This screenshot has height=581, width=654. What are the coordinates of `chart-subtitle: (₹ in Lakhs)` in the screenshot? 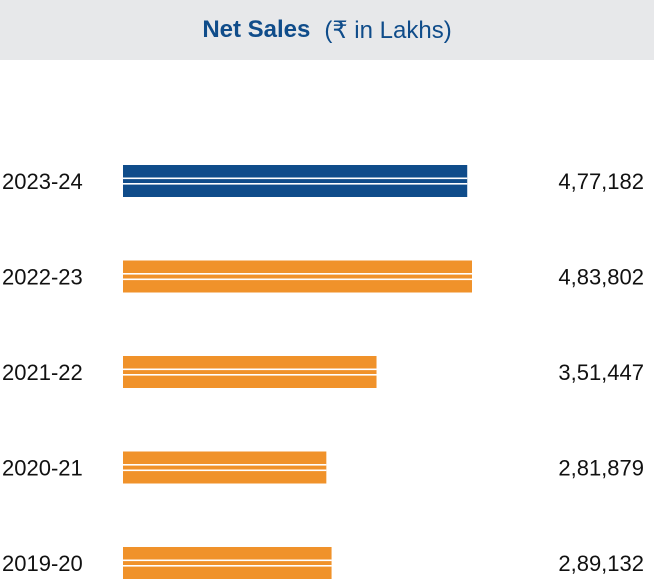 It's located at (388, 30).